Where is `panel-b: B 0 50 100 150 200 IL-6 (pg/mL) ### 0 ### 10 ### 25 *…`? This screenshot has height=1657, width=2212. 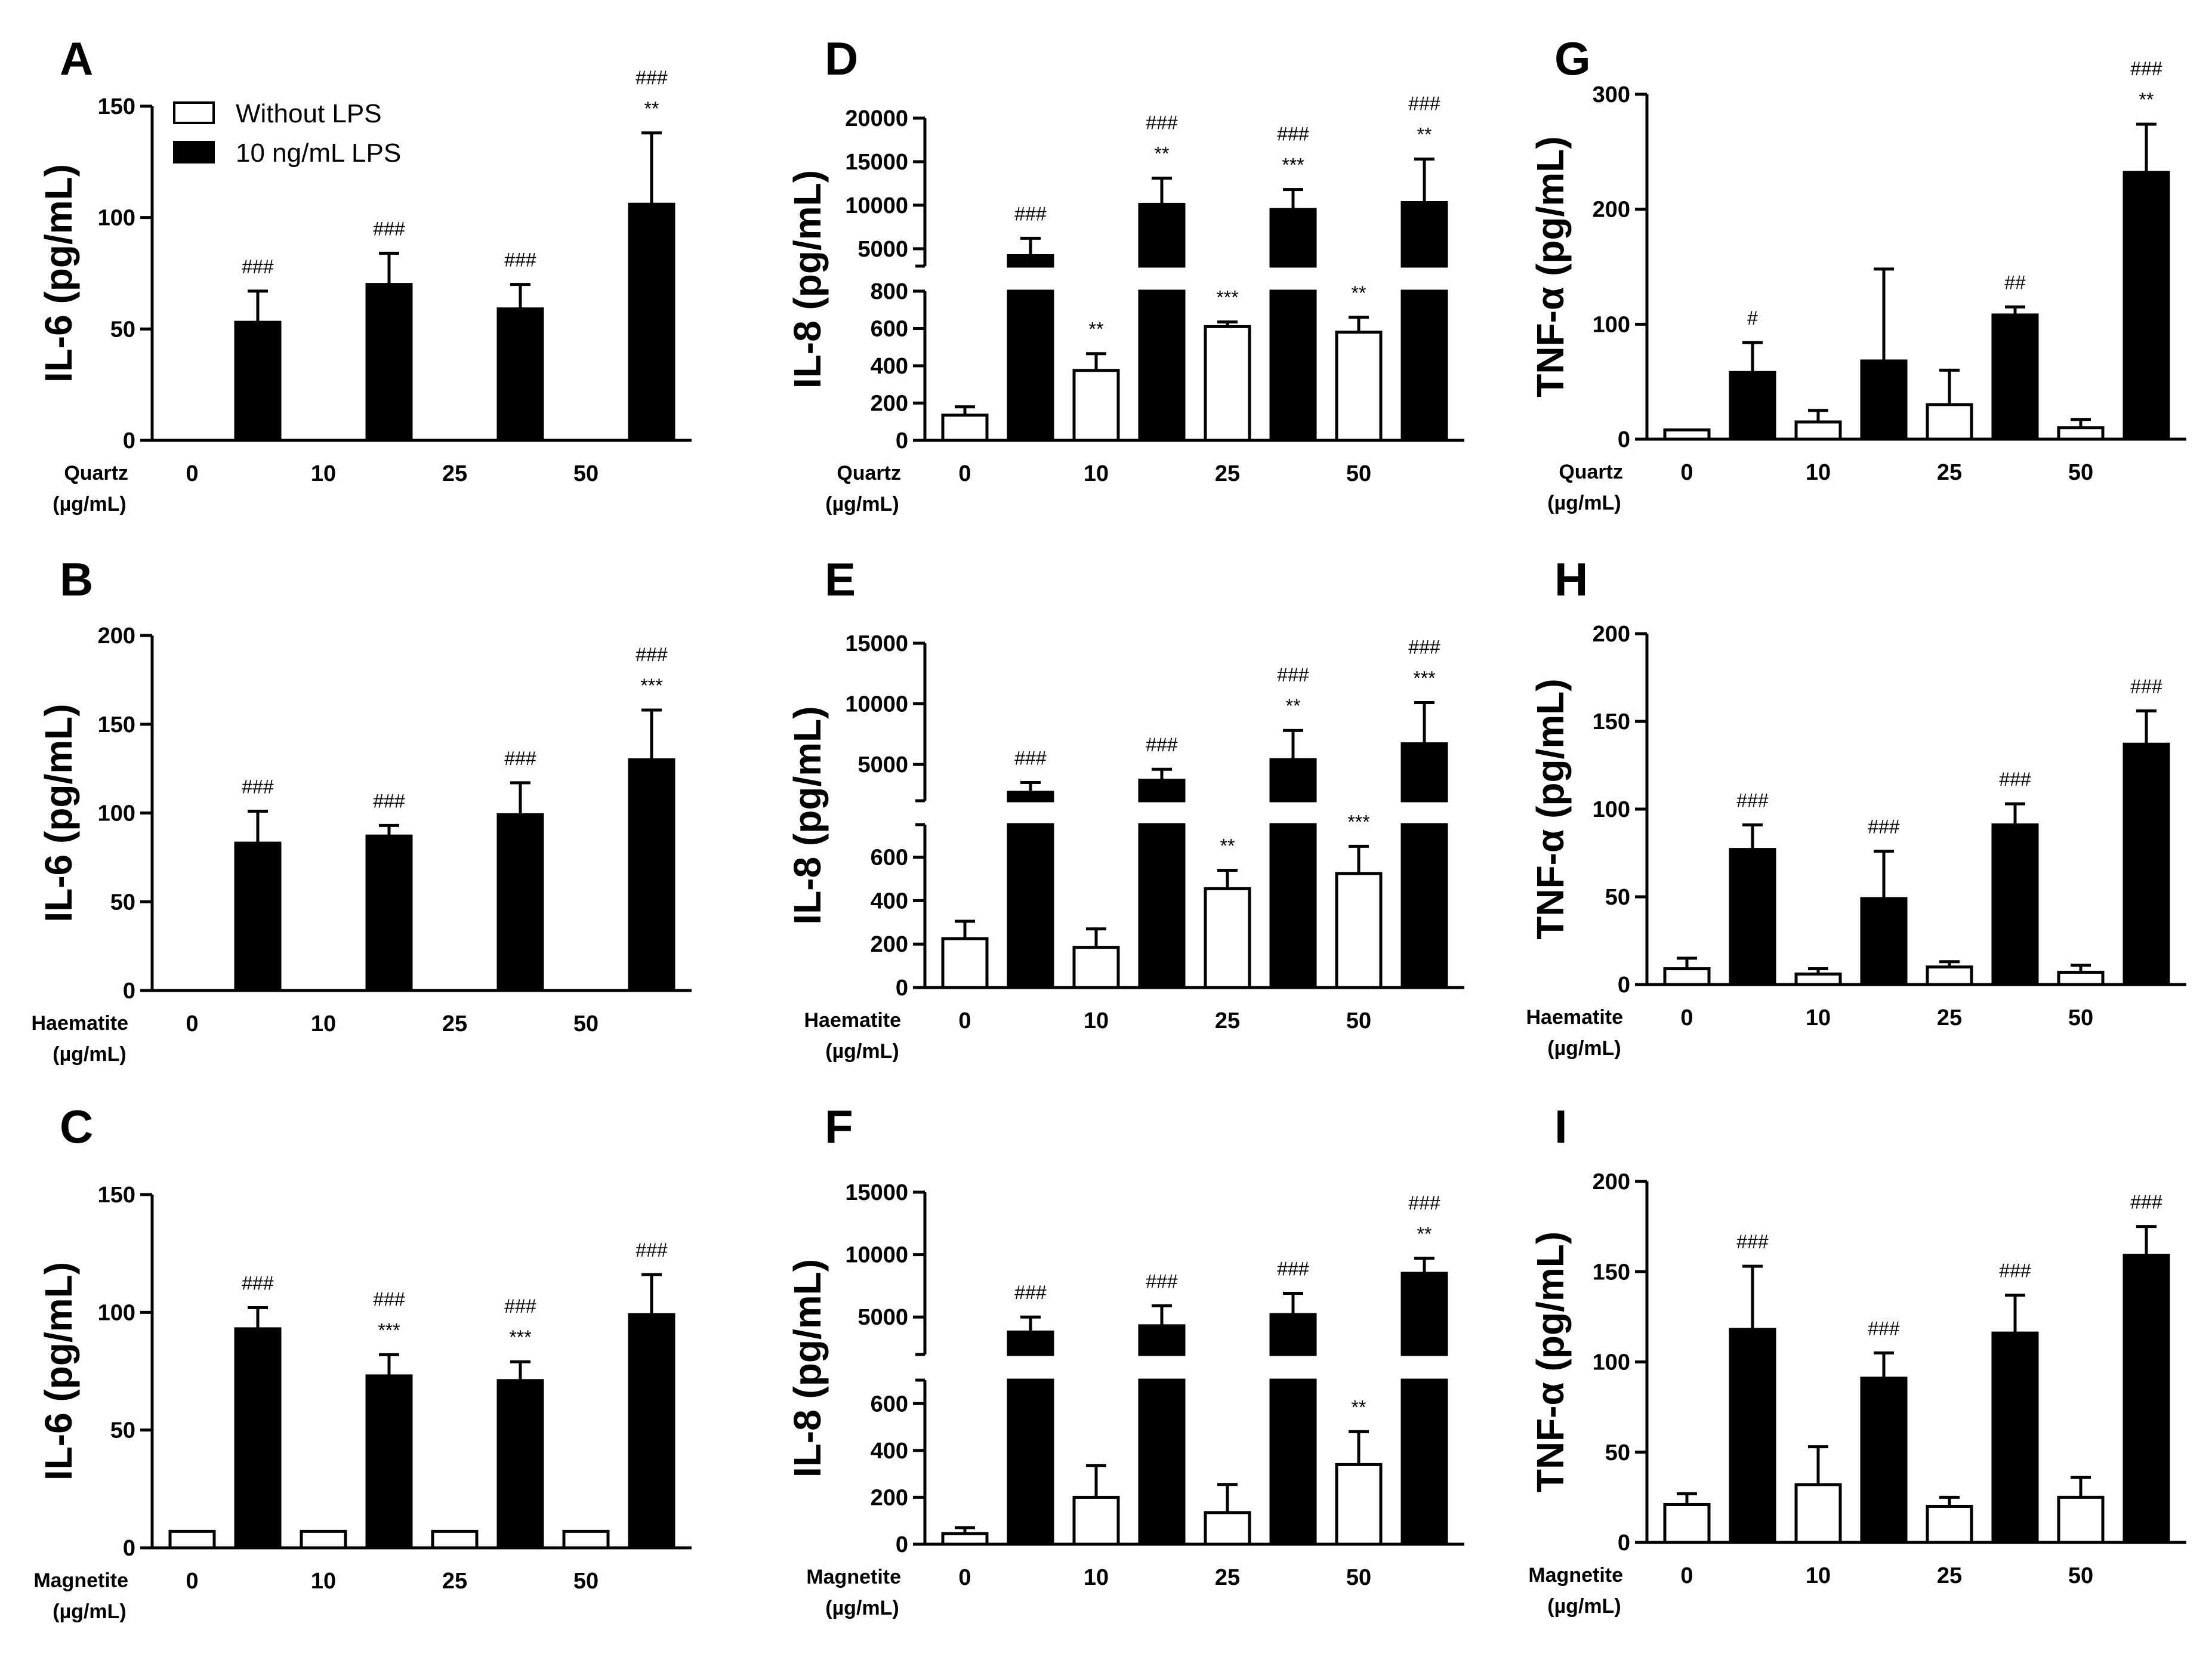 panel-b: B 0 50 100 150 200 IL-6 (pg/mL) ### 0 ### 10 ### 25 *… is located at coordinates (361, 810).